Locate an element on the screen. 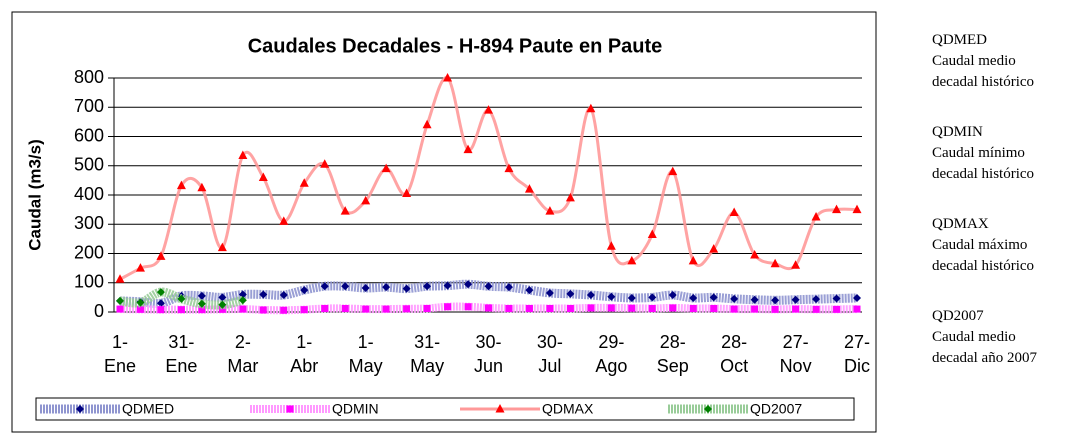  x-tick-label: 30-Jul is located at coordinates (549, 354).